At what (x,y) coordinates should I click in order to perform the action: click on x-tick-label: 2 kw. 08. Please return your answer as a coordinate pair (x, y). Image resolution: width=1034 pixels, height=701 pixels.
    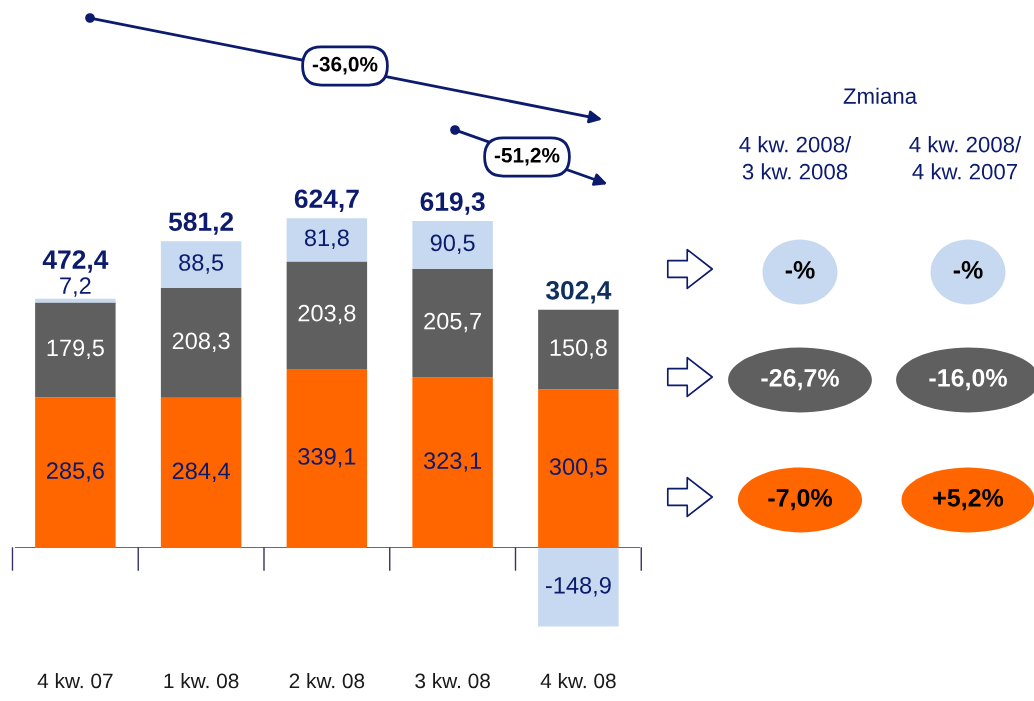
    Looking at the image, I should click on (327, 681).